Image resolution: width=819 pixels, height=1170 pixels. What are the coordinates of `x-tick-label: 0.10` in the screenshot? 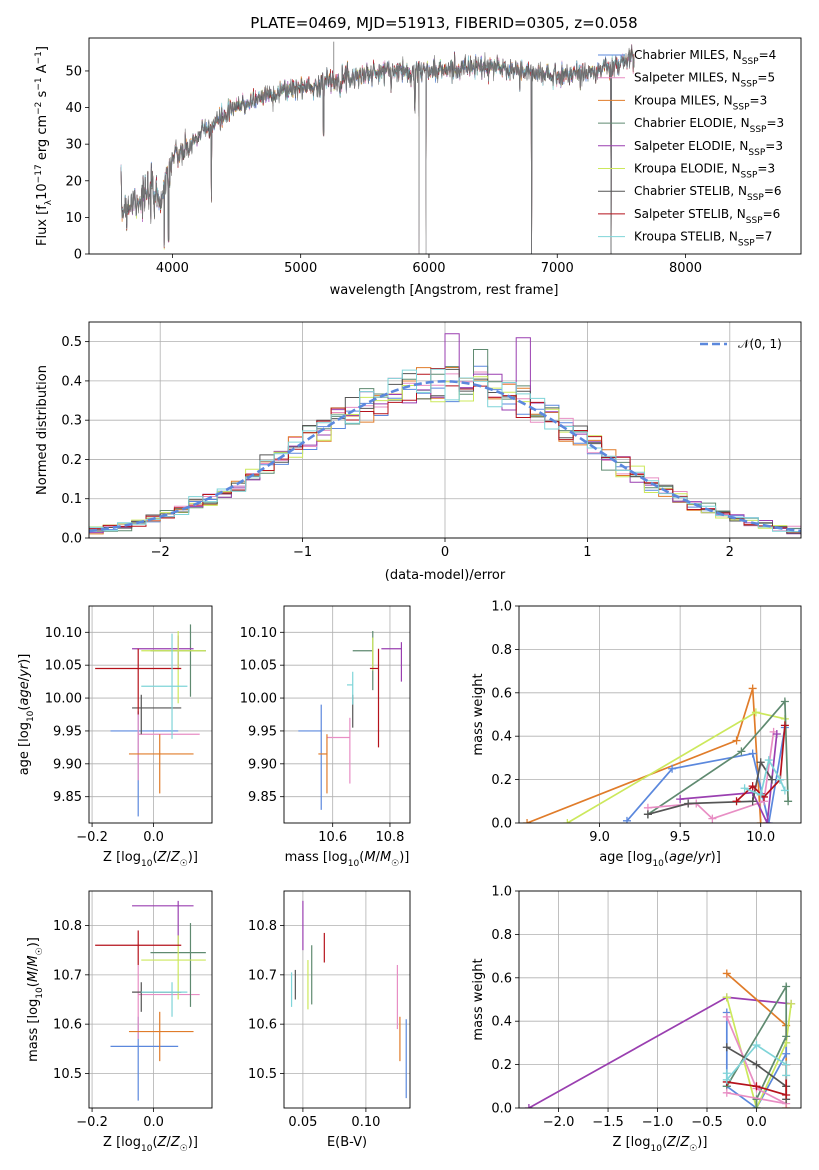 It's located at (365, 1122).